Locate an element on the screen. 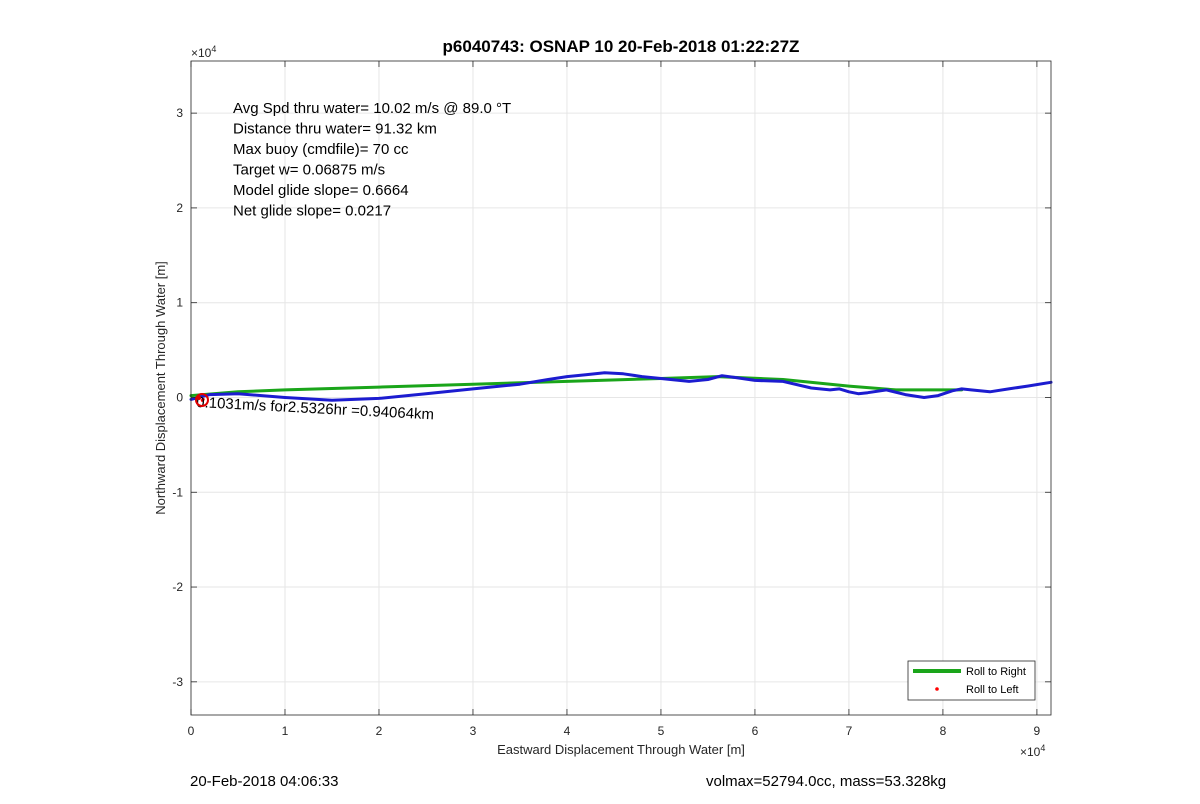  y-tick-label: -2 is located at coordinates (177, 587).